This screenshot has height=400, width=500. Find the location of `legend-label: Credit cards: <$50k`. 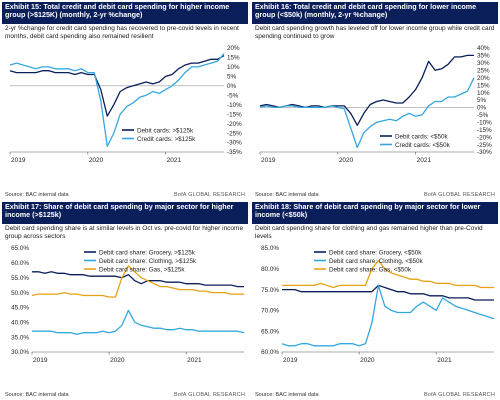

legend-label: Credit cards: <$50k is located at coordinates (423, 145).